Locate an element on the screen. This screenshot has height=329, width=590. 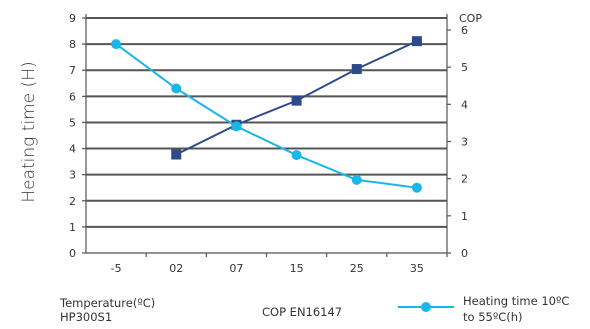
right-tick-label: 5 is located at coordinates (464, 67).